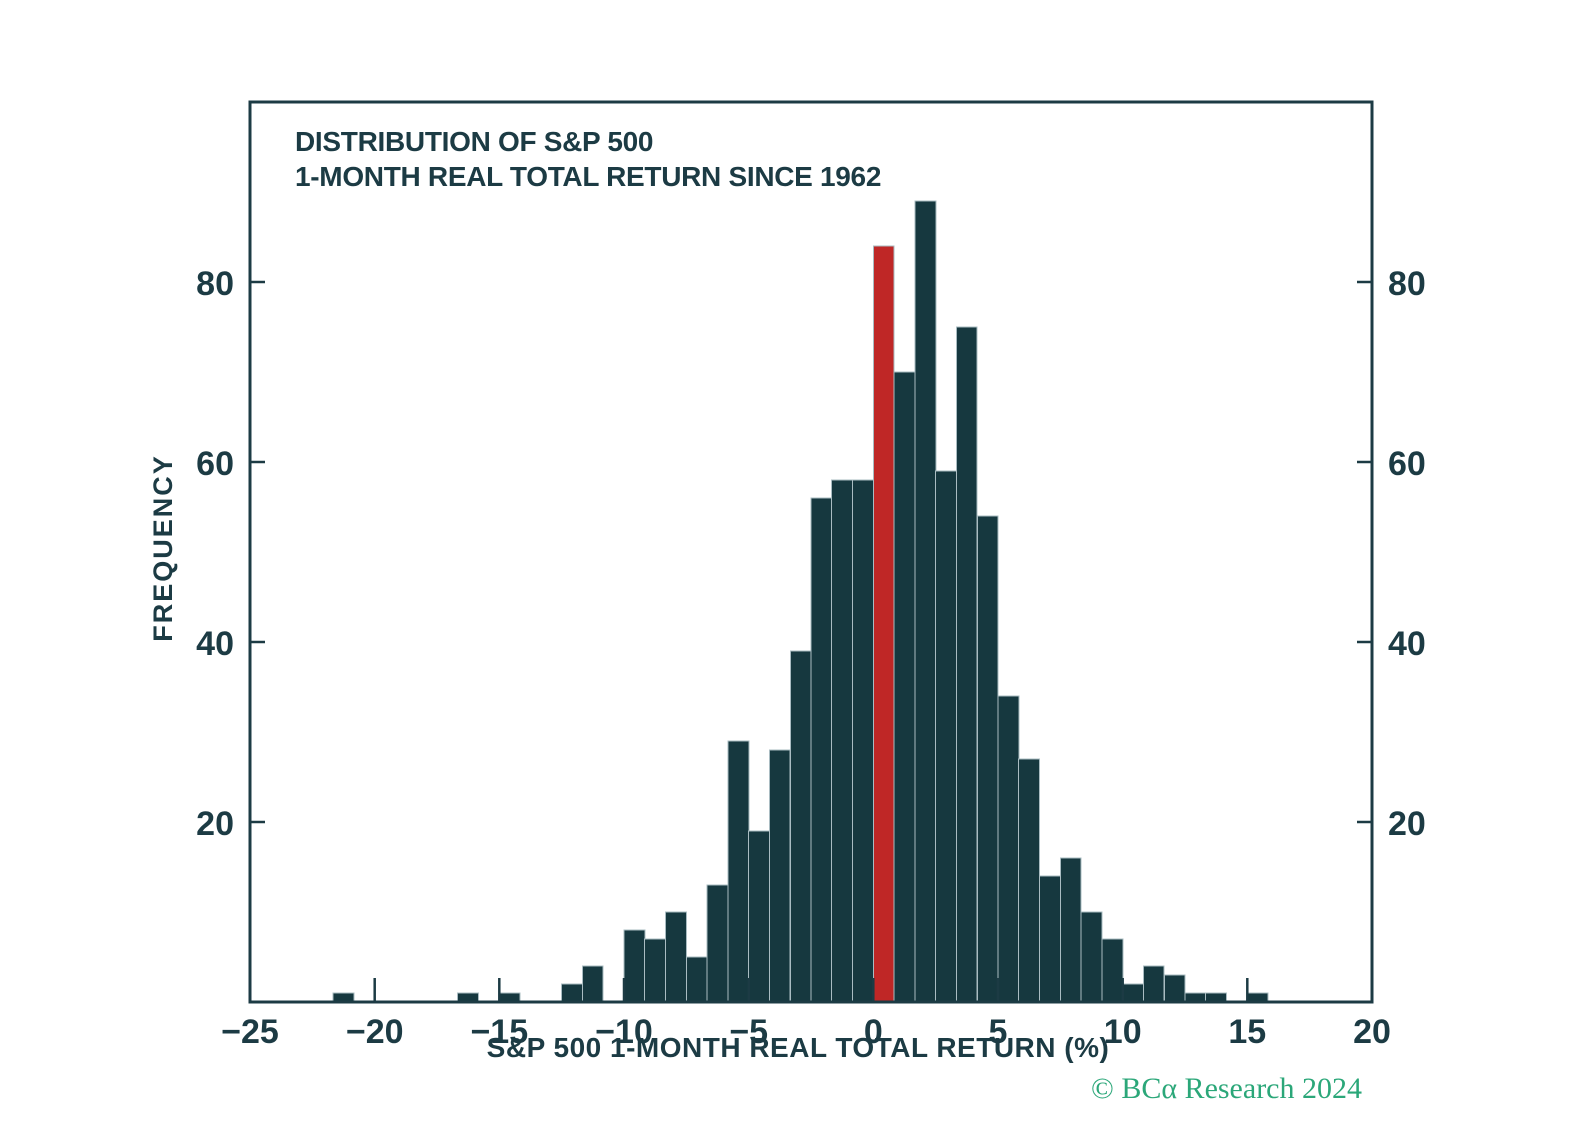  I want to click on x-tick-label: −20, so click(375, 1032).